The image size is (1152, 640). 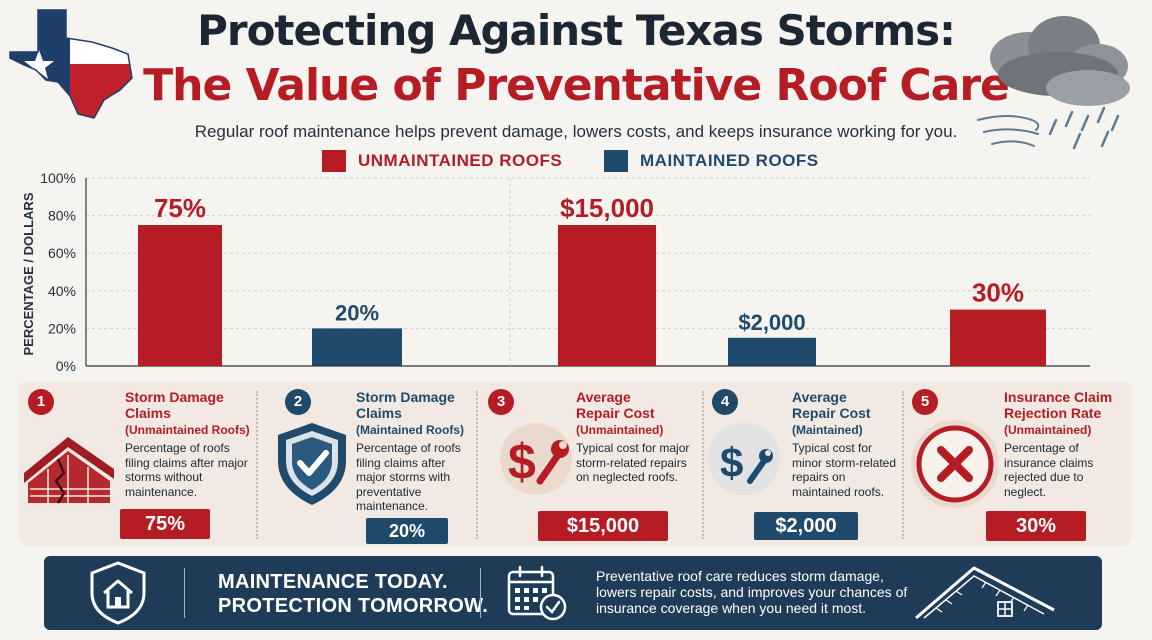 I want to click on roof-outline-icon, so click(x=985, y=593).